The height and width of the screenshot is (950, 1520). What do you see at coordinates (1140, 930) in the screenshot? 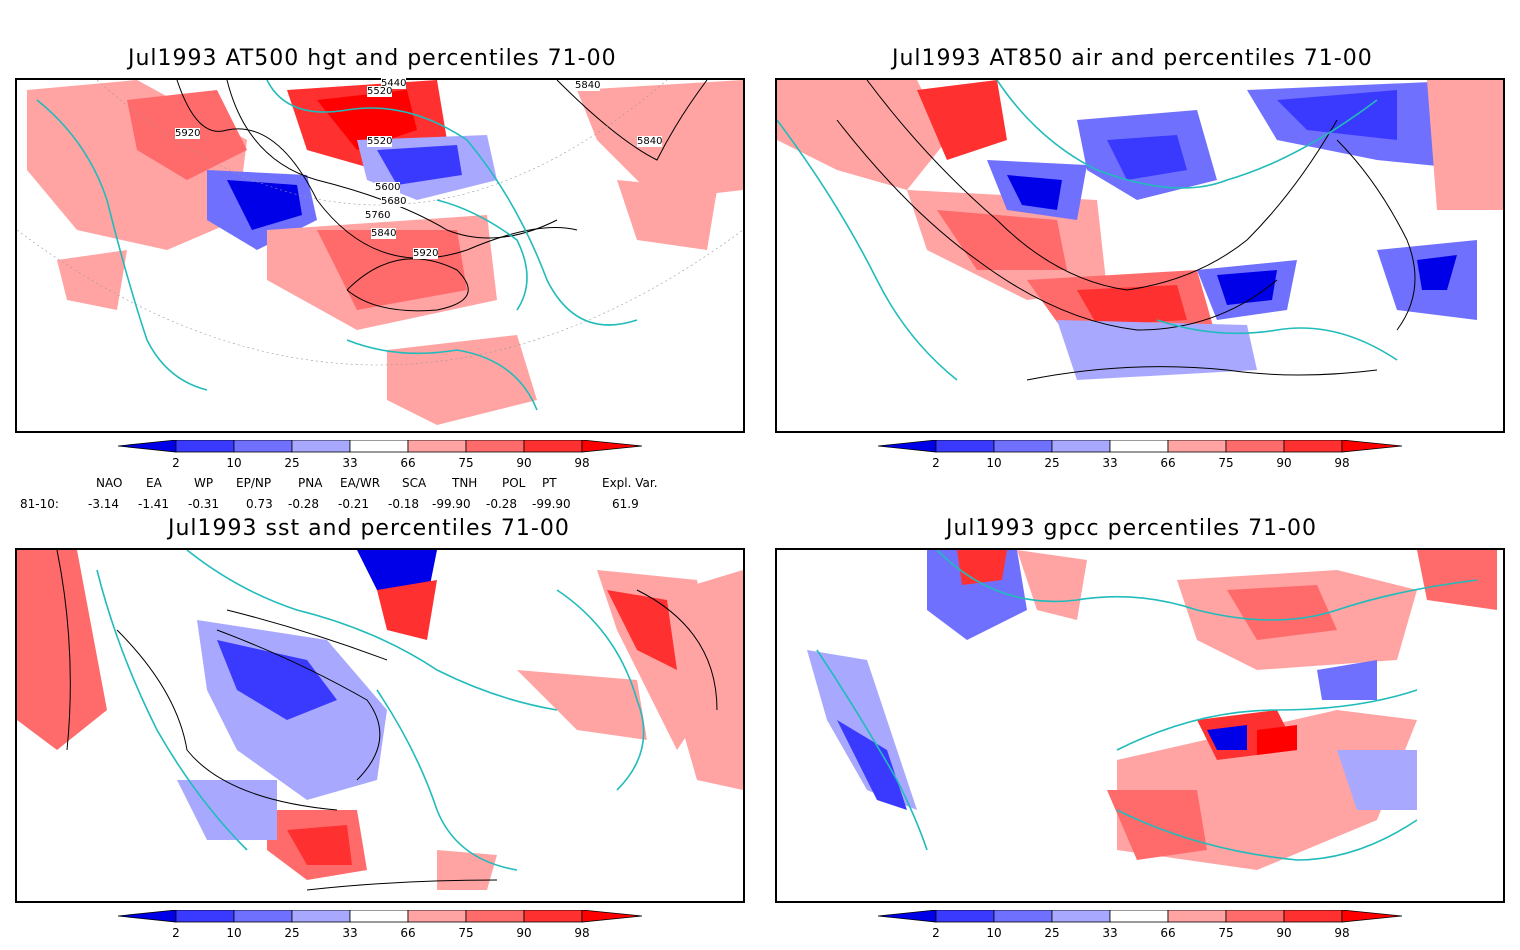
I see `colorbar-bottom-right: 2 10 25 33 66 75 90 98` at bounding box center [1140, 930].